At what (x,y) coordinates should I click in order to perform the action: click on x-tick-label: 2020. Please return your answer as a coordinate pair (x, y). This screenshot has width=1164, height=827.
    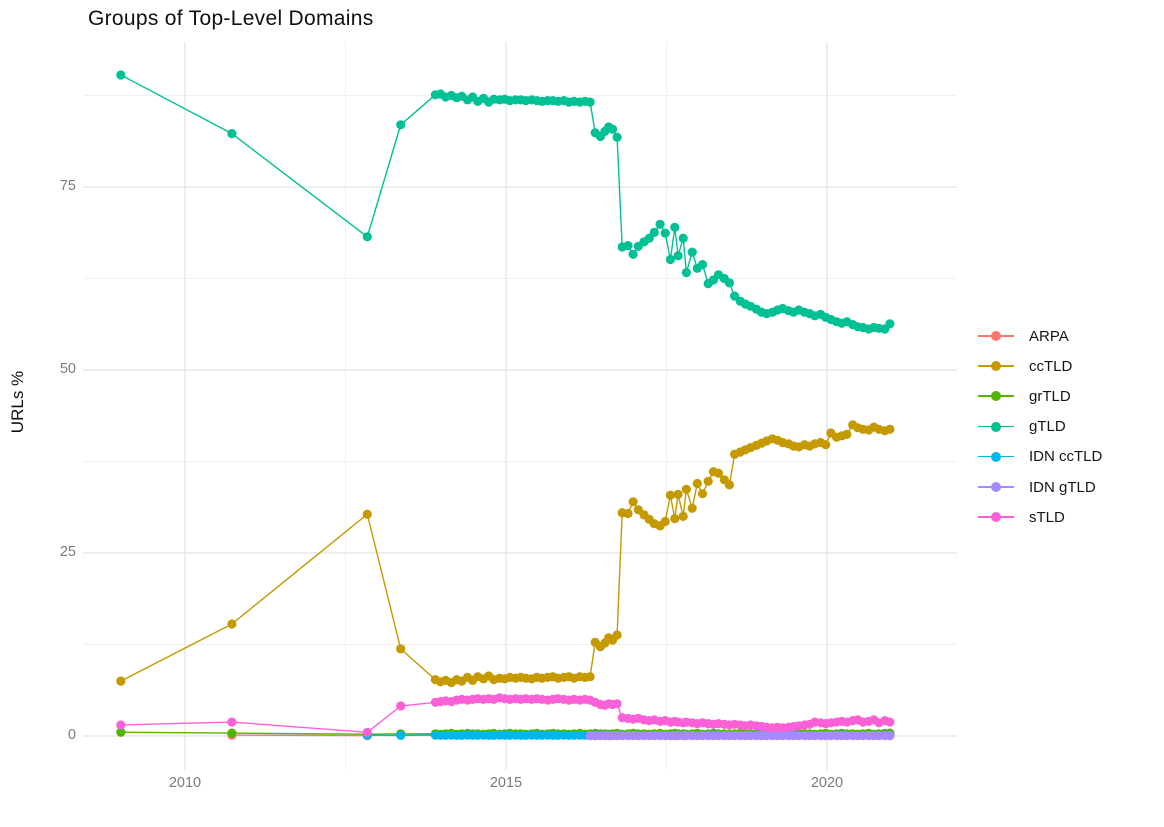
    Looking at the image, I should click on (827, 783).